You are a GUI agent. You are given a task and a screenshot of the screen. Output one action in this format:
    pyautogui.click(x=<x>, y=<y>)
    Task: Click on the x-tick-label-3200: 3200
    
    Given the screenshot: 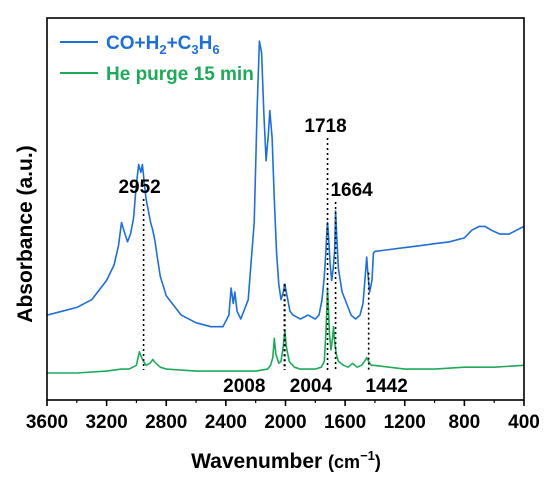 What is the action you would take?
    pyautogui.click(x=106, y=422)
    